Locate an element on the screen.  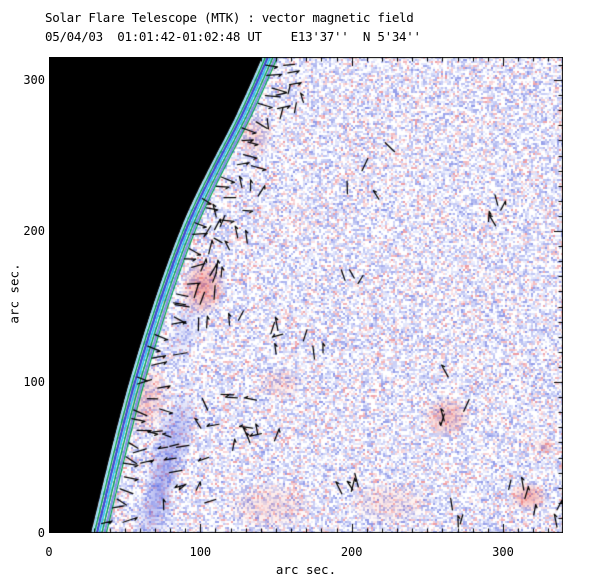
y-tick-label-100: 100 is located at coordinates (34, 382).